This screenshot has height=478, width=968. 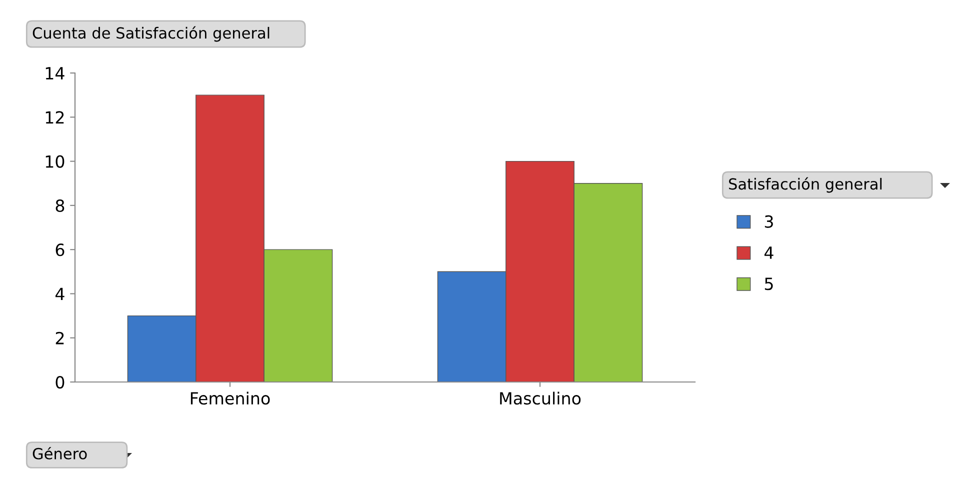 I want to click on y-tick-label: 2, so click(x=60, y=338).